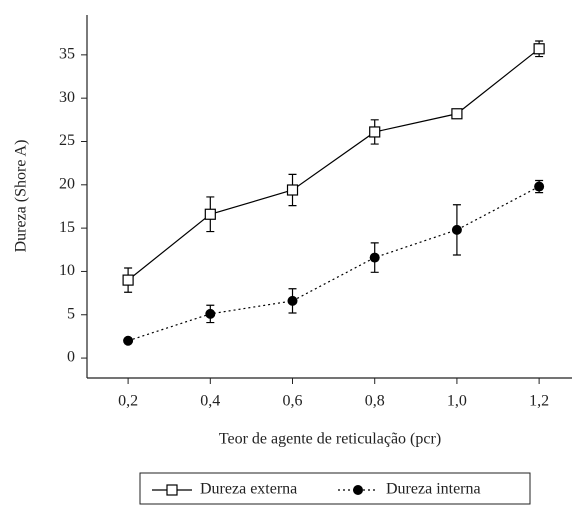 This screenshot has width=572, height=505. Describe the element at coordinates (128, 401) in the screenshot. I see `x-tick-label: 0,2` at that location.